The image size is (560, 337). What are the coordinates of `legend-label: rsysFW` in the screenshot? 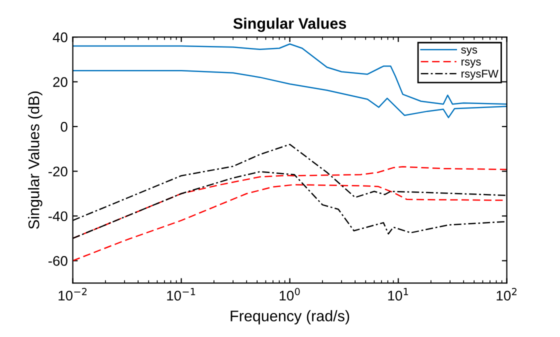 It's located at (480, 75).